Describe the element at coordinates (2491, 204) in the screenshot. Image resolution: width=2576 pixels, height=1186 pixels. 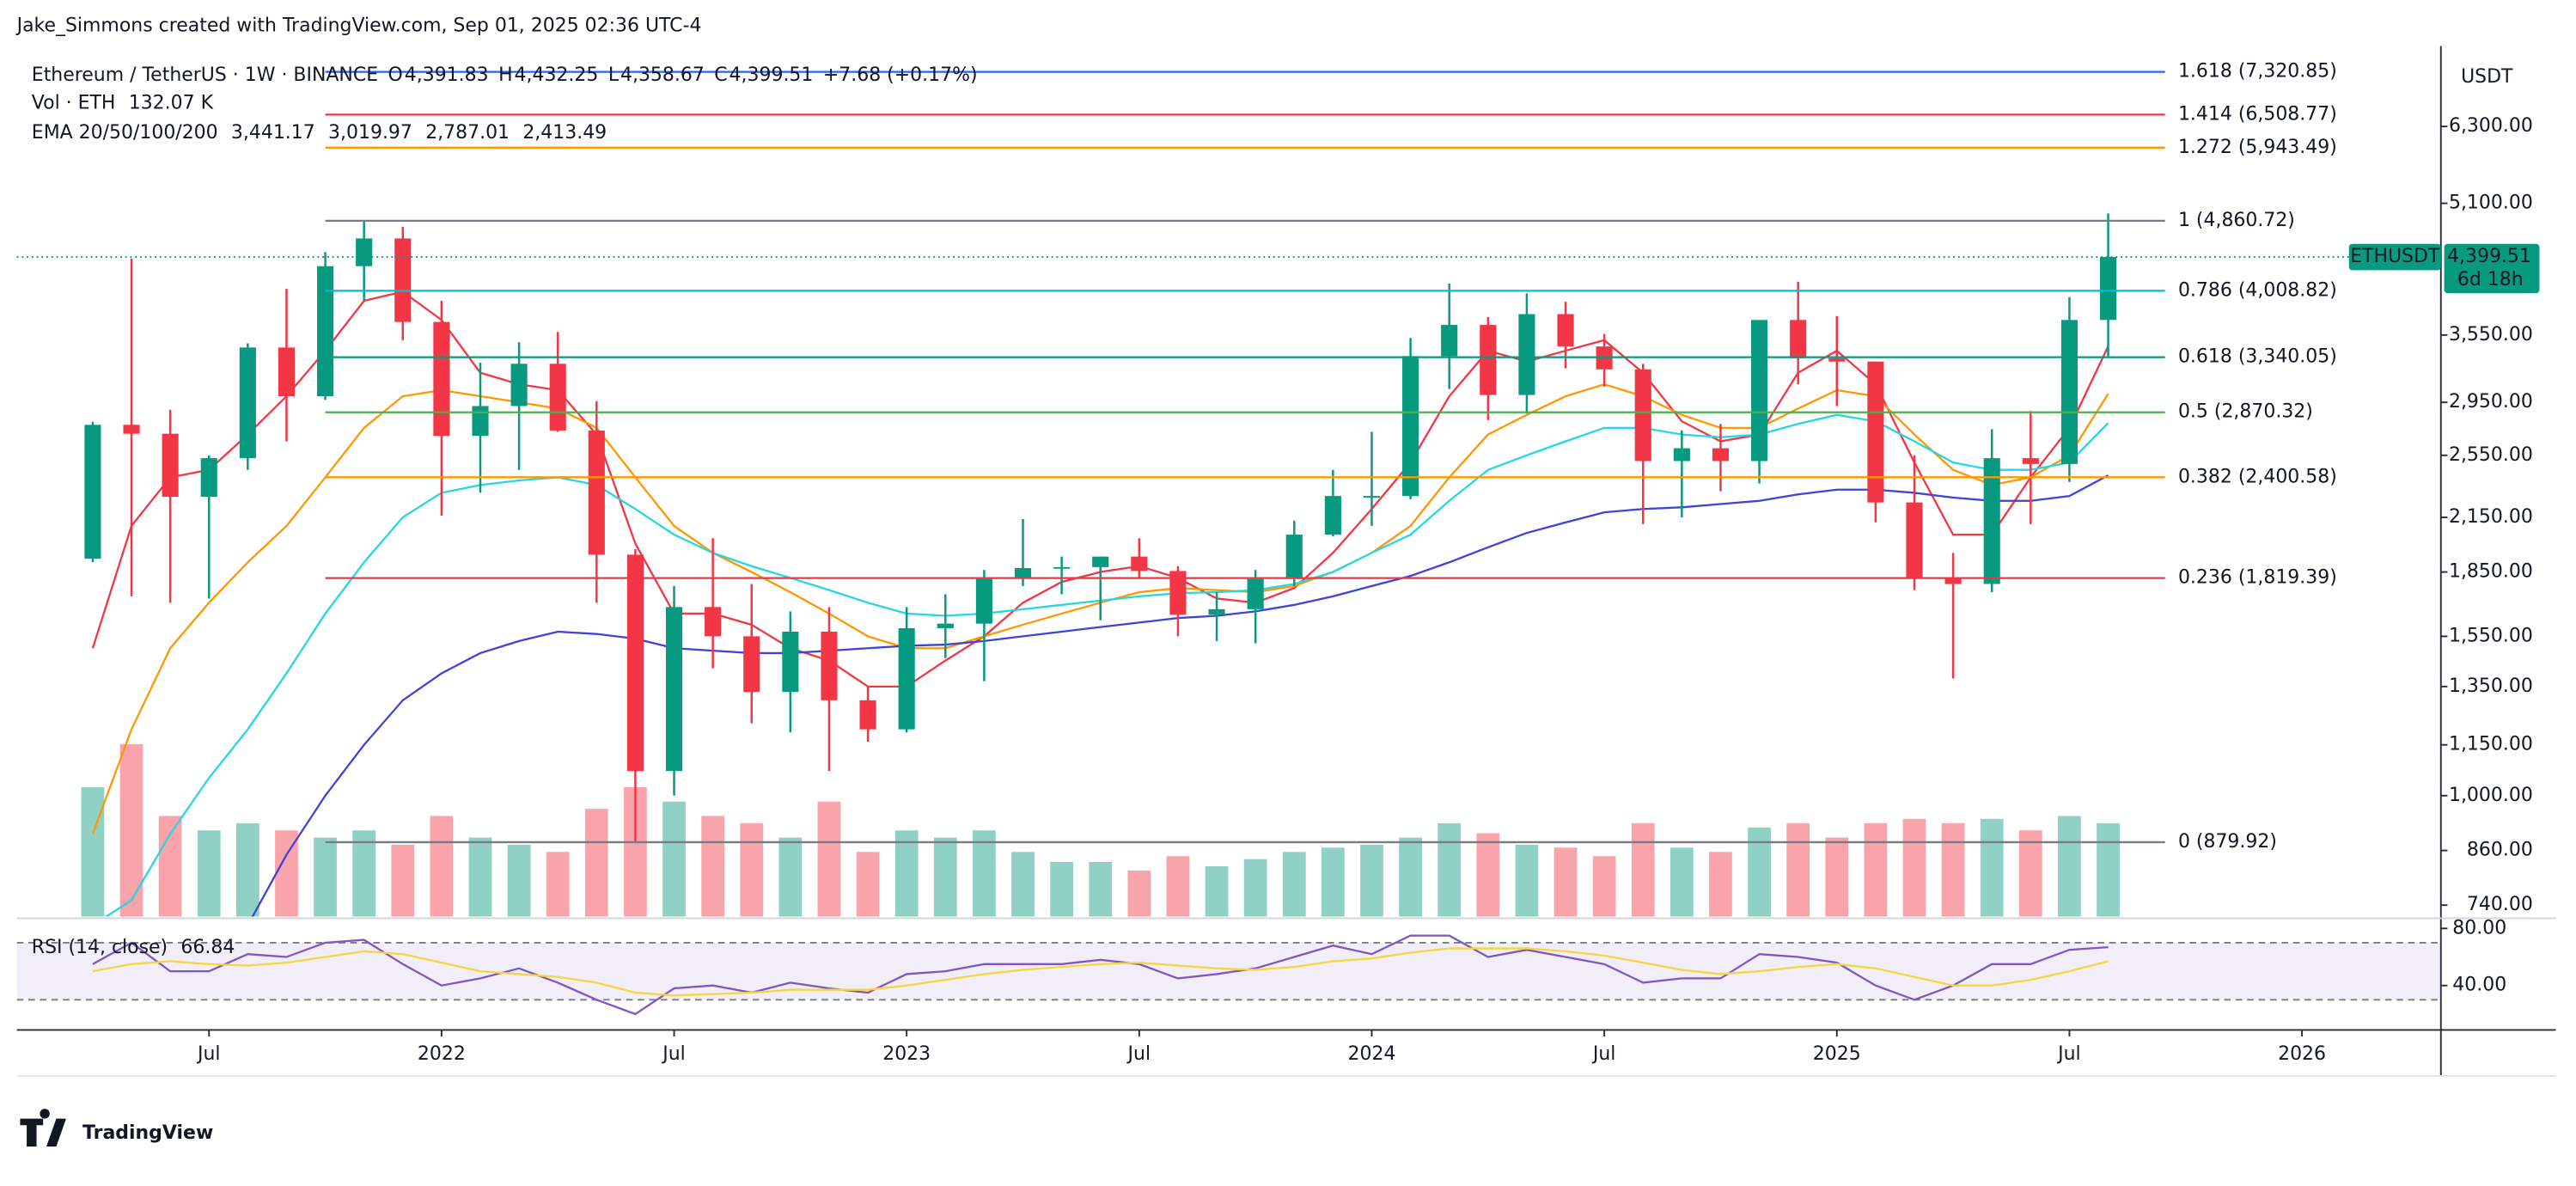
I see `y-tick-label: 5,100.00` at that location.